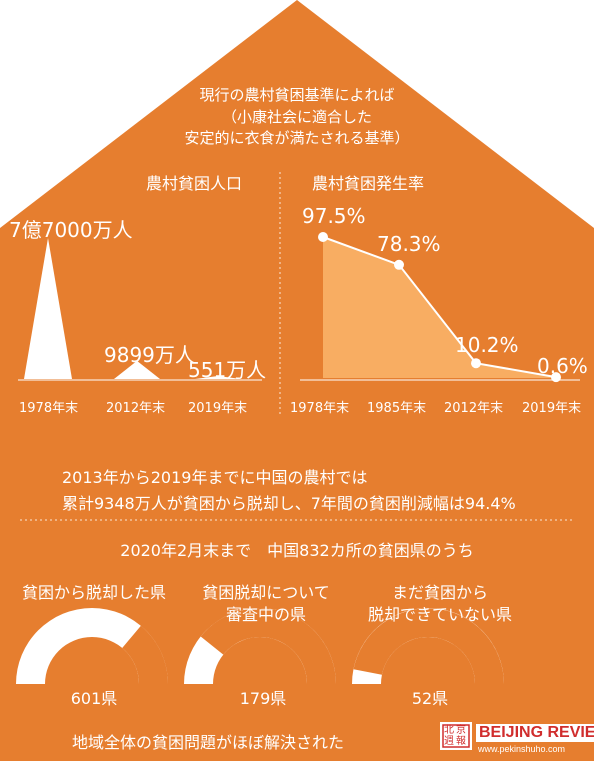 Image resolution: width=594 pixels, height=761 pixels. I want to click on incidence-point-1978, so click(323, 237).